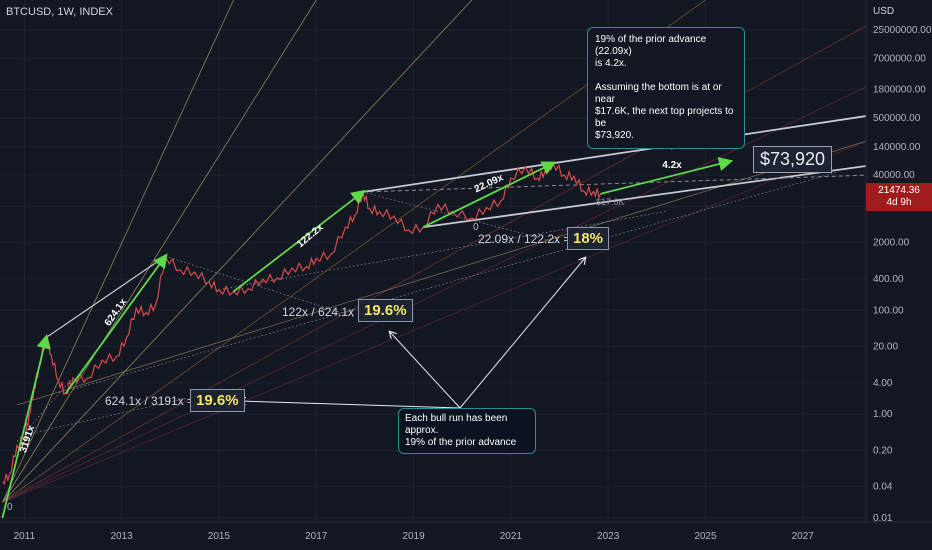  I want to click on y-tick-label: 7000000.00, so click(899, 59).